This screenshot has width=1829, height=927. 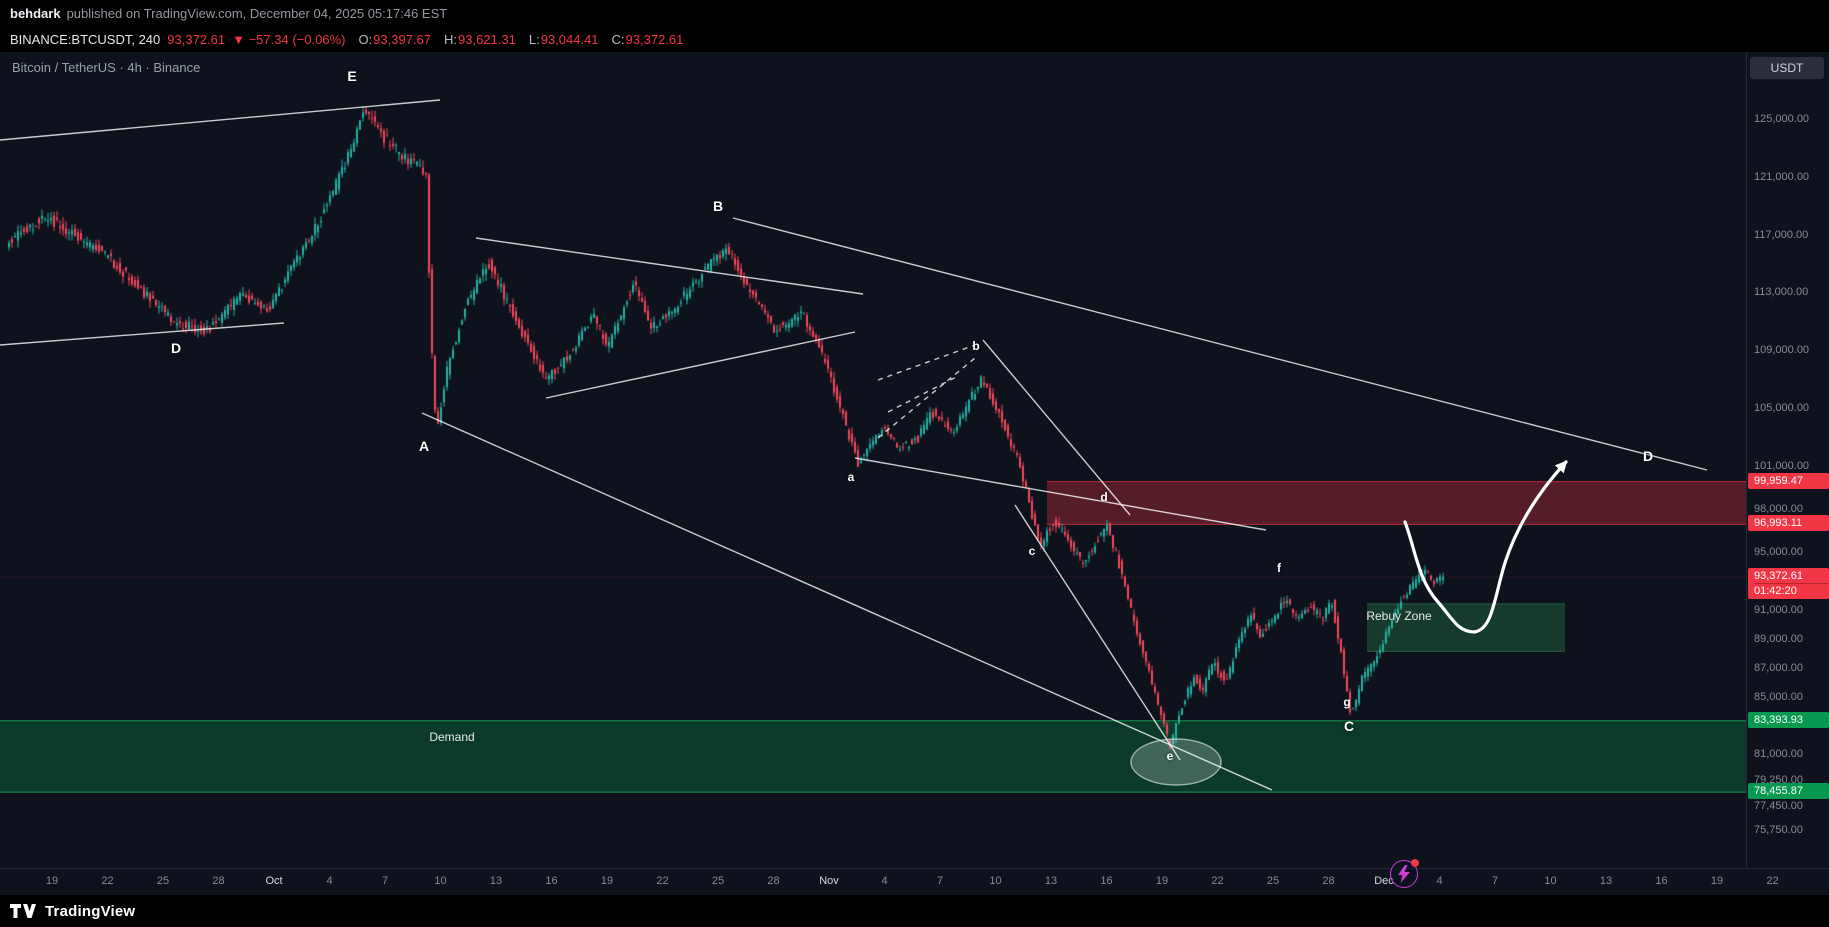 I want to click on last-price: 93,372.61, so click(x=196, y=39).